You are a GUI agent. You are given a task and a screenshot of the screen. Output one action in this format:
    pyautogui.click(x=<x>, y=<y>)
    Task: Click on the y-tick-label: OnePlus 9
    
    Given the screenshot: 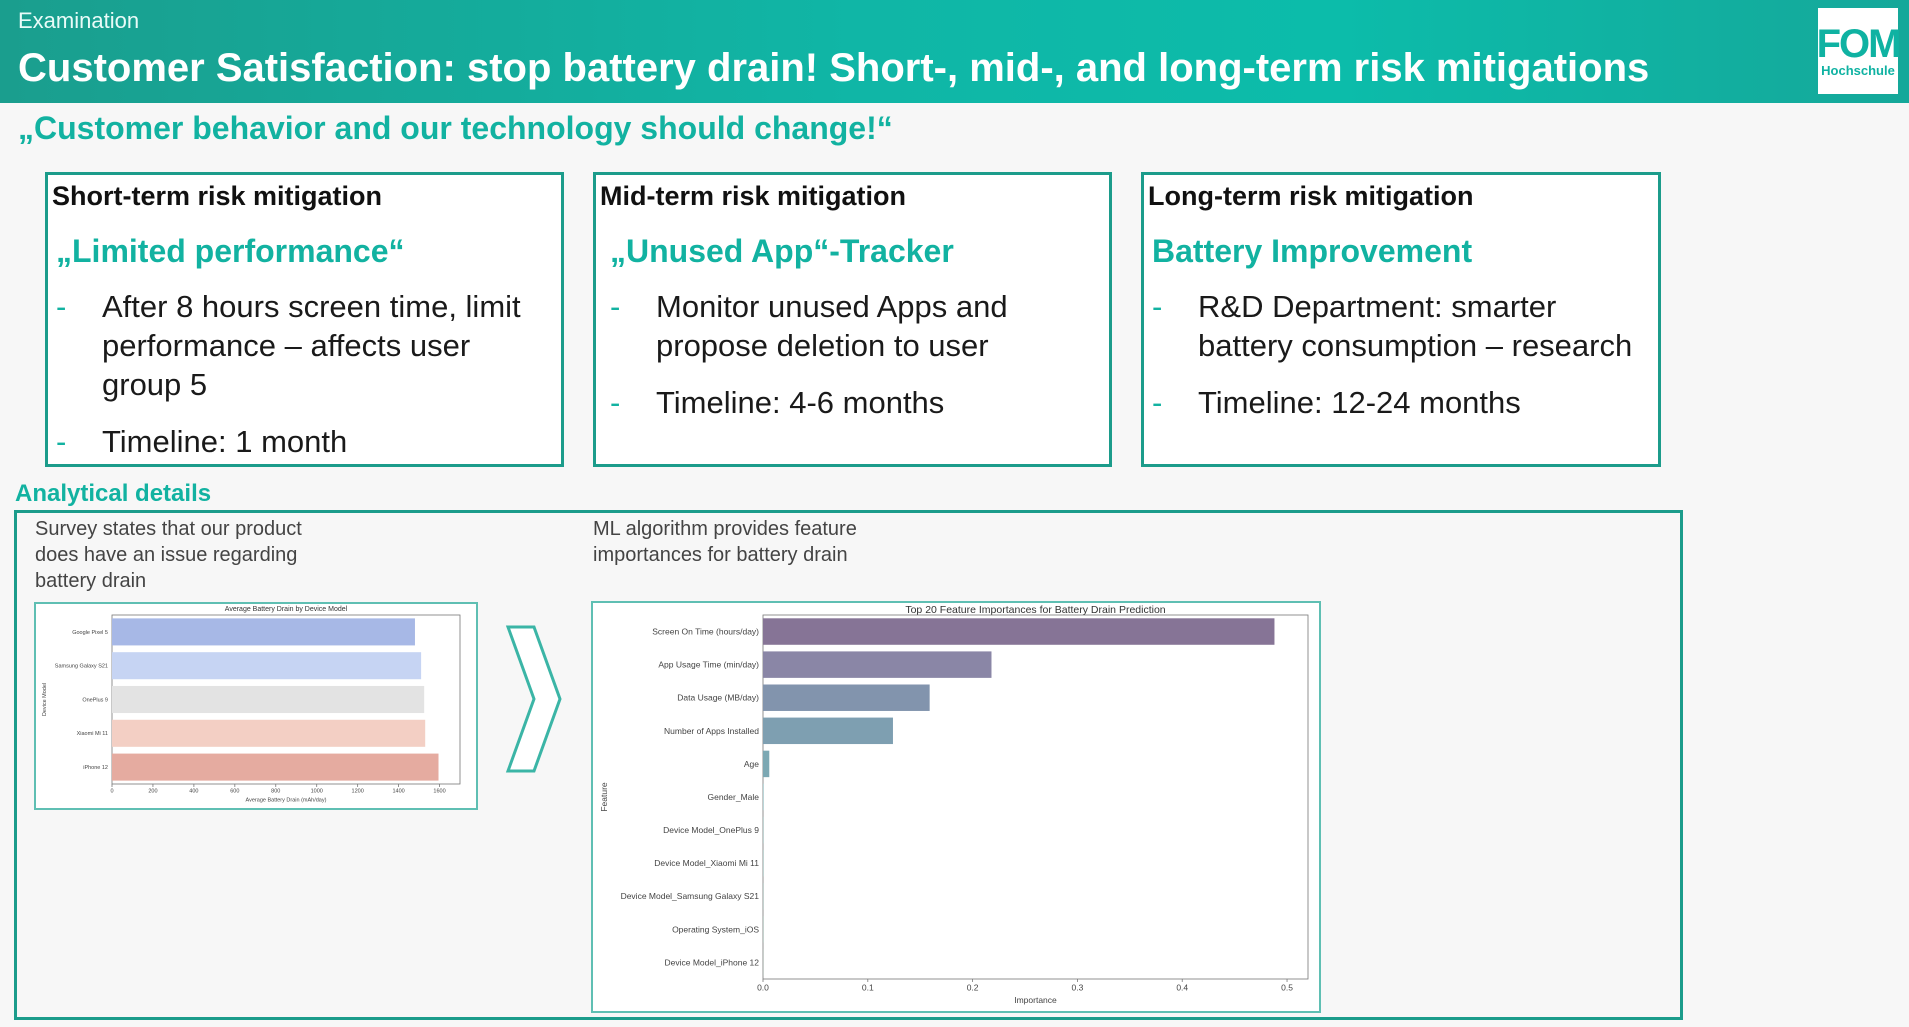 What is the action you would take?
    pyautogui.click(x=95, y=700)
    